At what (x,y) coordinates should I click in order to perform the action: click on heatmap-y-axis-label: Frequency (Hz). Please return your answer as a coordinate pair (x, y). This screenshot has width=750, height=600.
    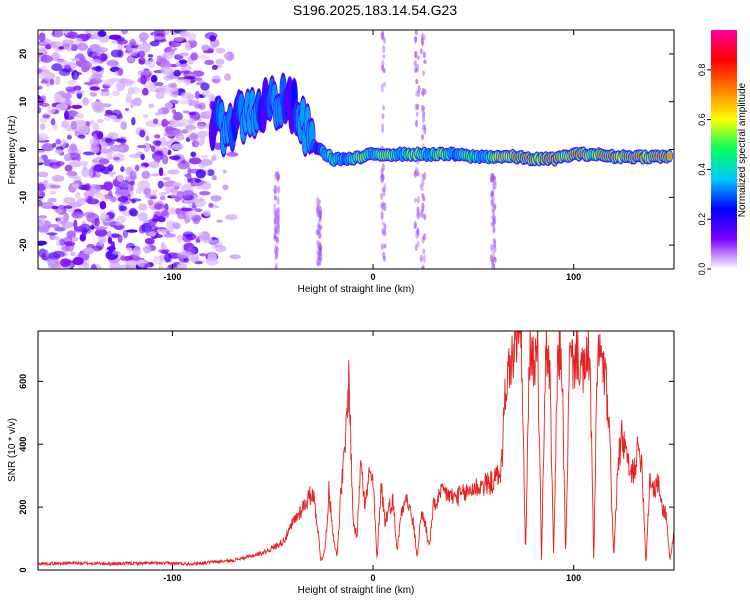
    Looking at the image, I should click on (12, 150).